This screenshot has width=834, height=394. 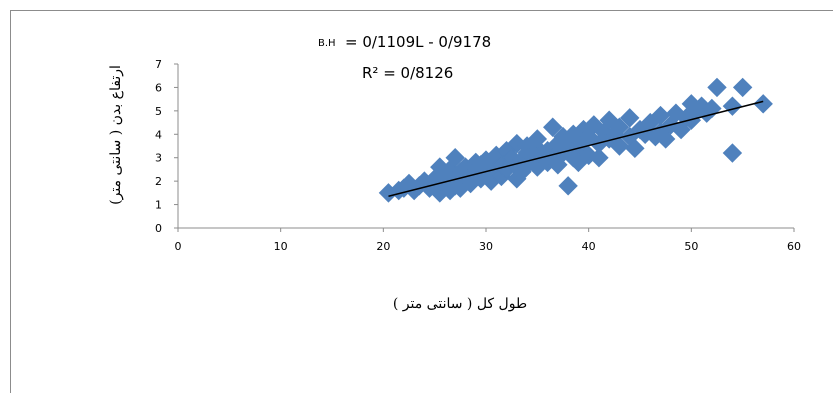 What do you see at coordinates (460, 304) in the screenshot?
I see `x-axis-title: طول کل ( سانتی متر )` at bounding box center [460, 304].